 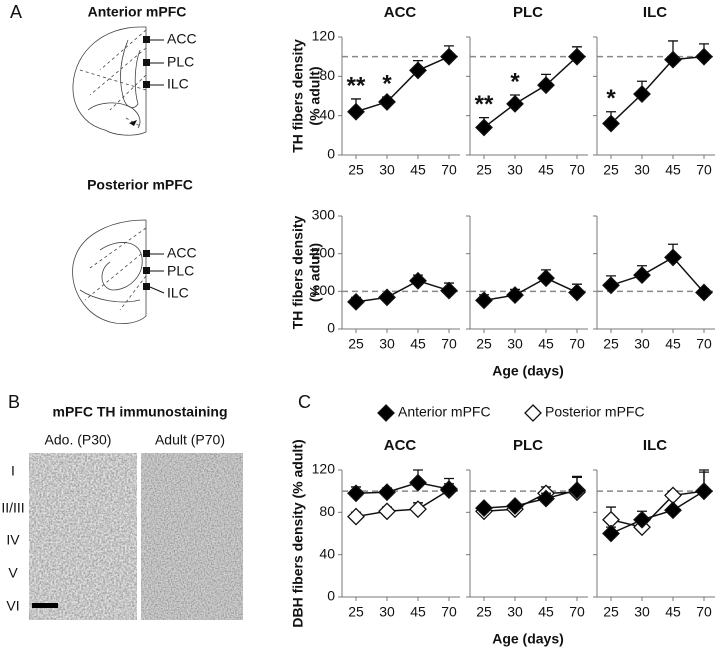 I want to click on panel-label: A, so click(x=16, y=12).